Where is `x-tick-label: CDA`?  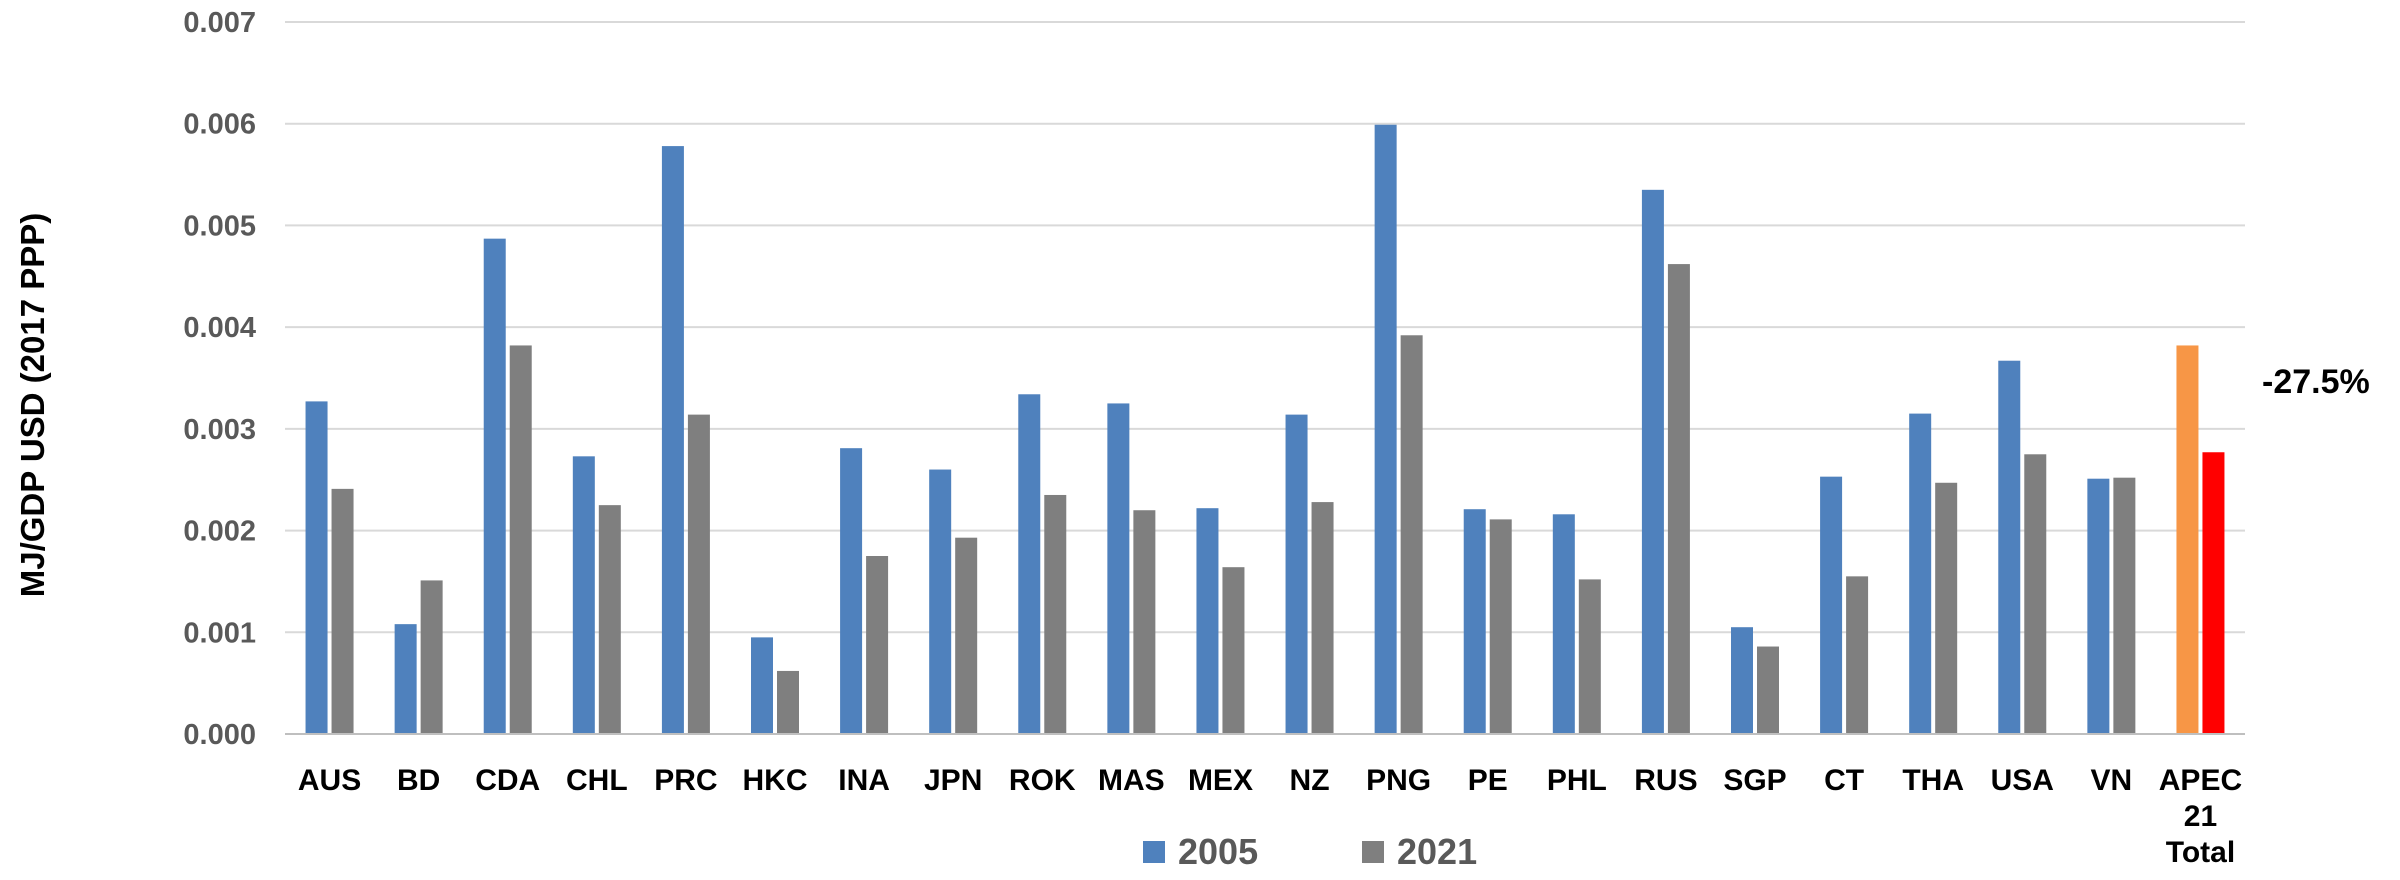
x-tick-label: CDA is located at coordinates (507, 780).